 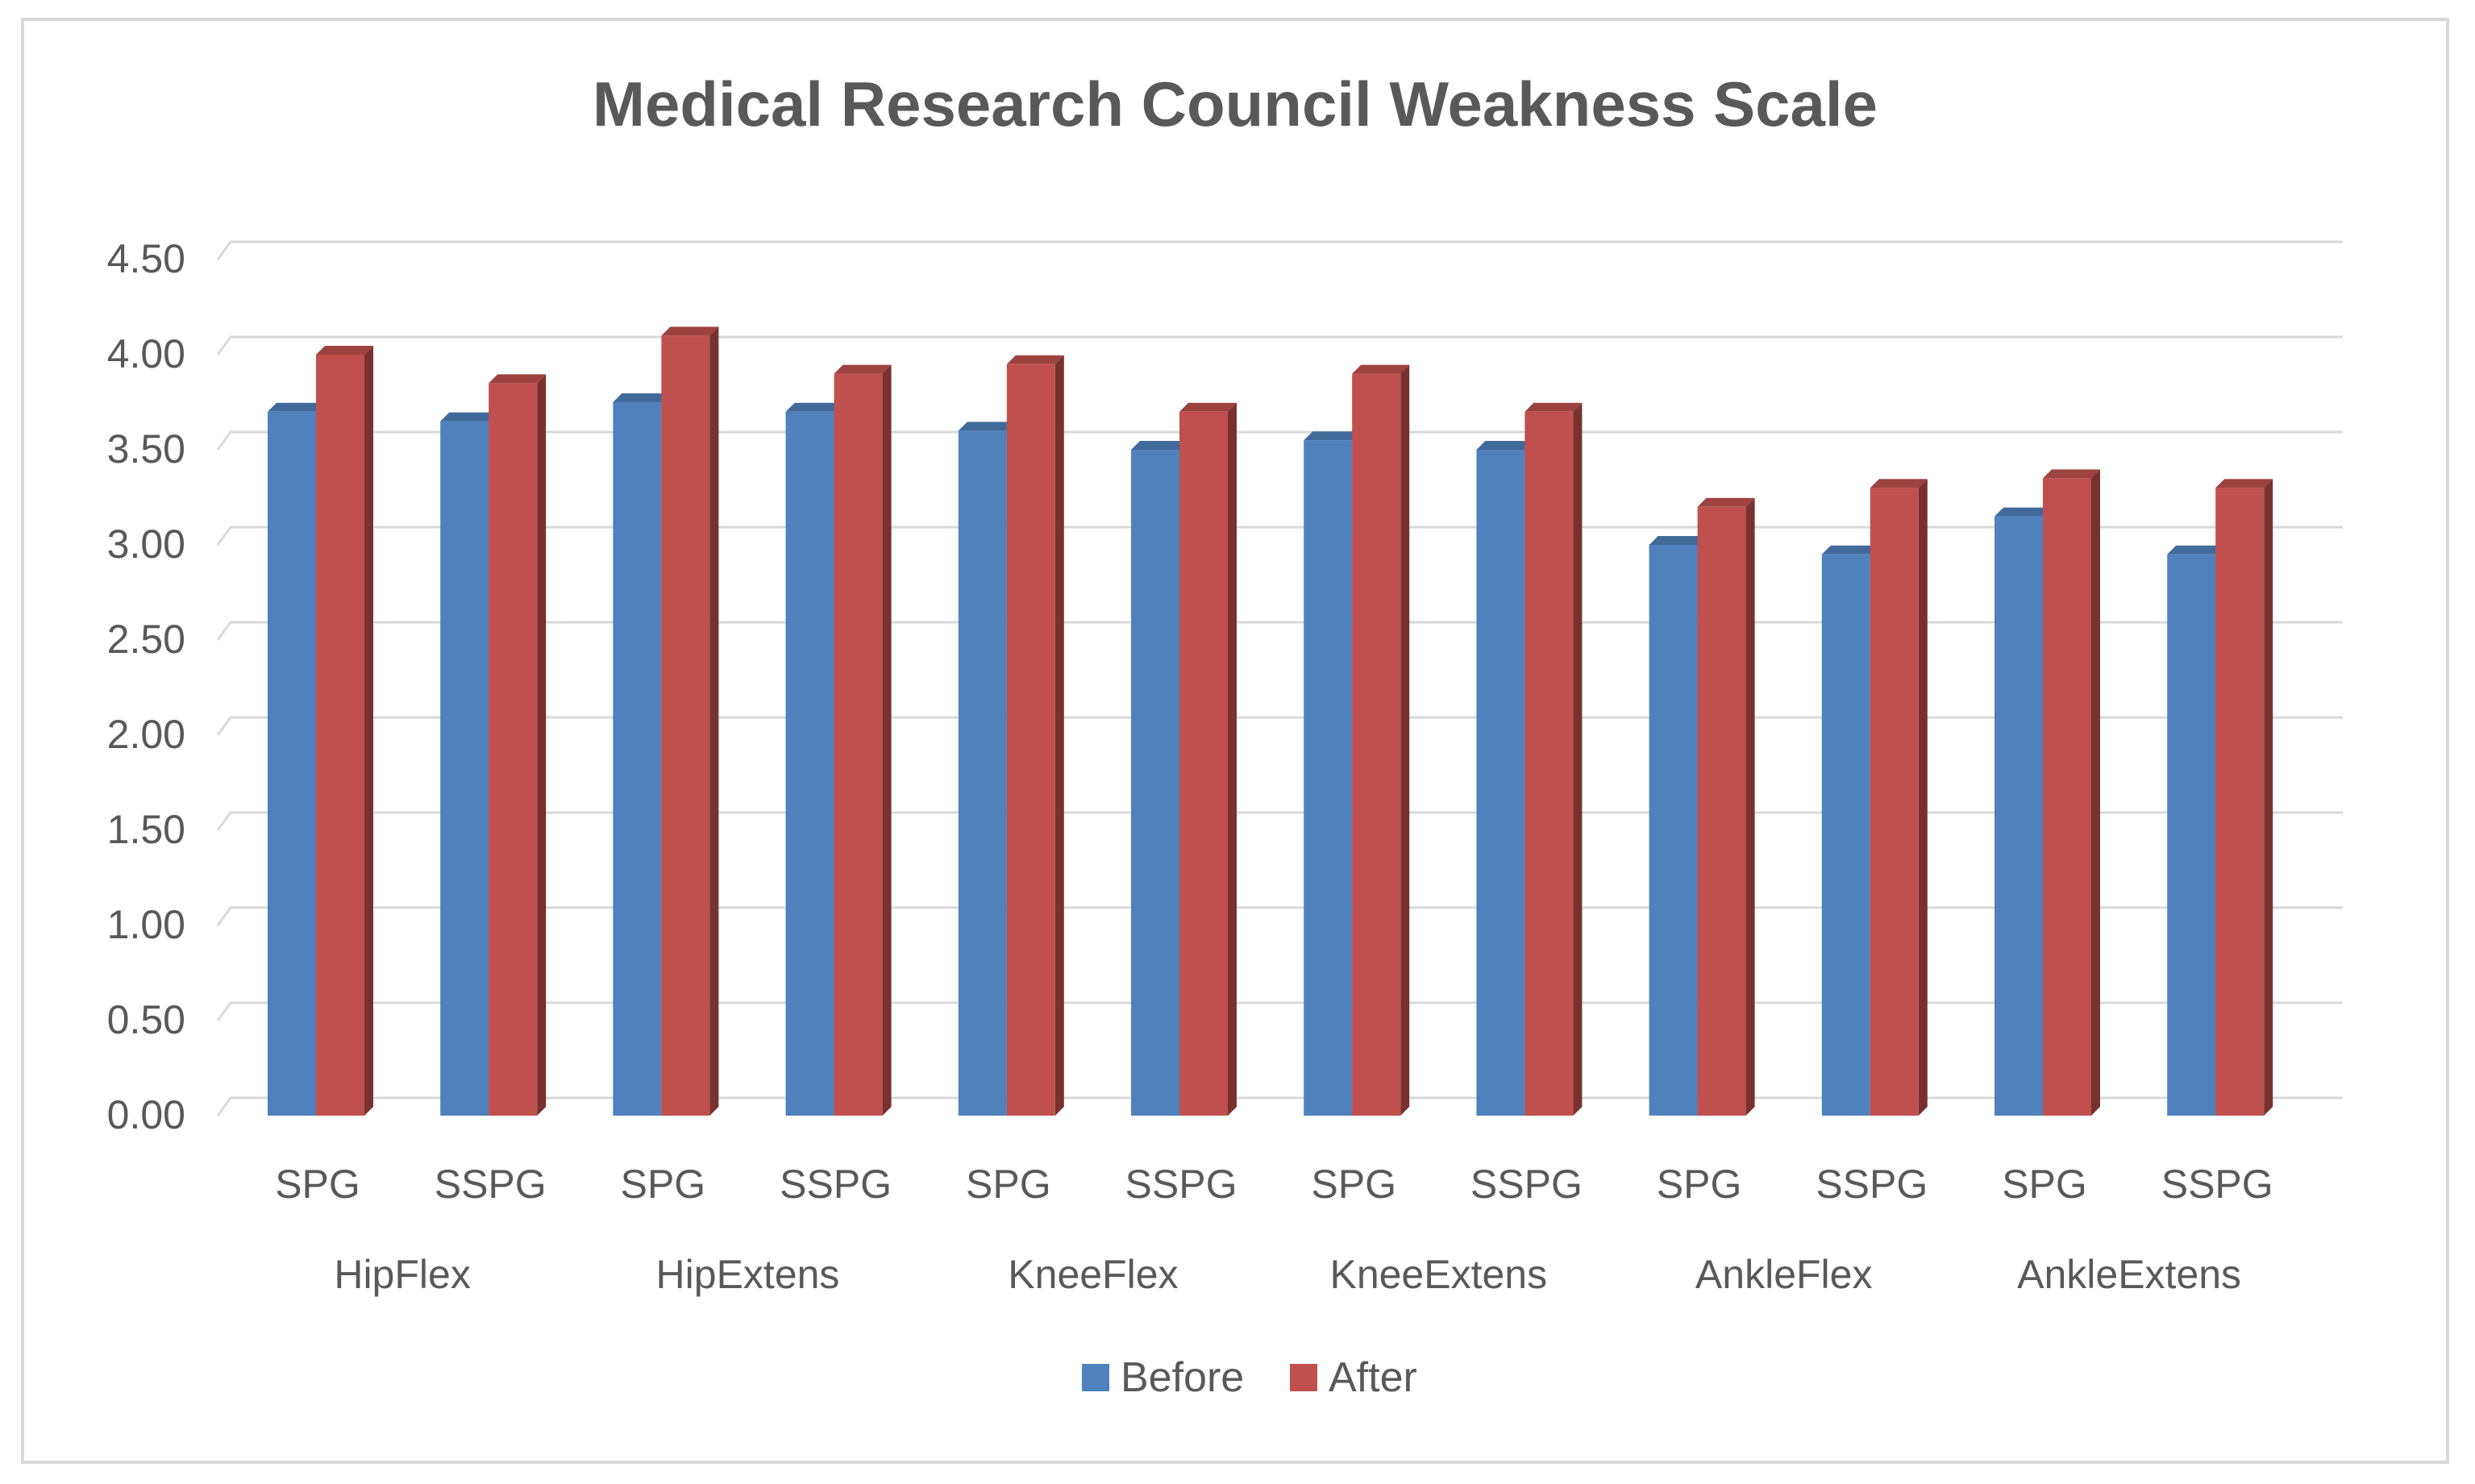 What do you see at coordinates (146, 734) in the screenshot?
I see `y-tick-label: 2.00` at bounding box center [146, 734].